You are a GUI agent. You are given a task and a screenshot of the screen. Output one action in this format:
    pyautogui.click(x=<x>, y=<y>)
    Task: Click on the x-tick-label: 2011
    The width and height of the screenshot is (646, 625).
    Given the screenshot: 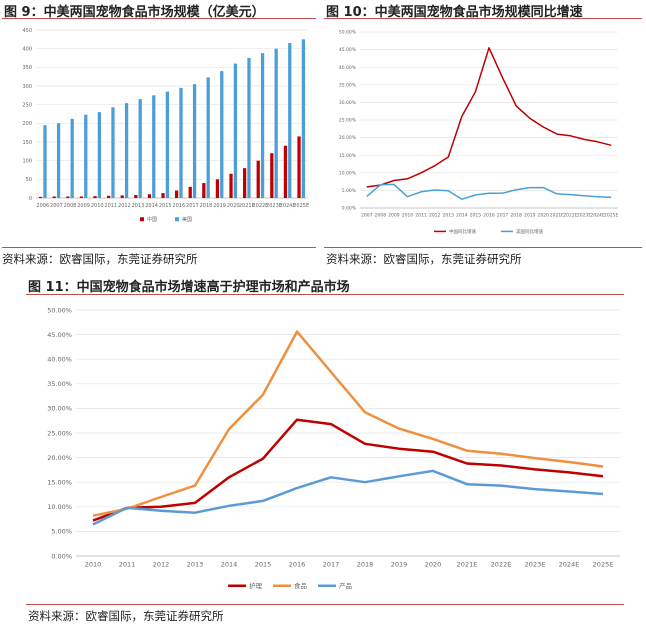 What is the action you would take?
    pyautogui.click(x=421, y=216)
    